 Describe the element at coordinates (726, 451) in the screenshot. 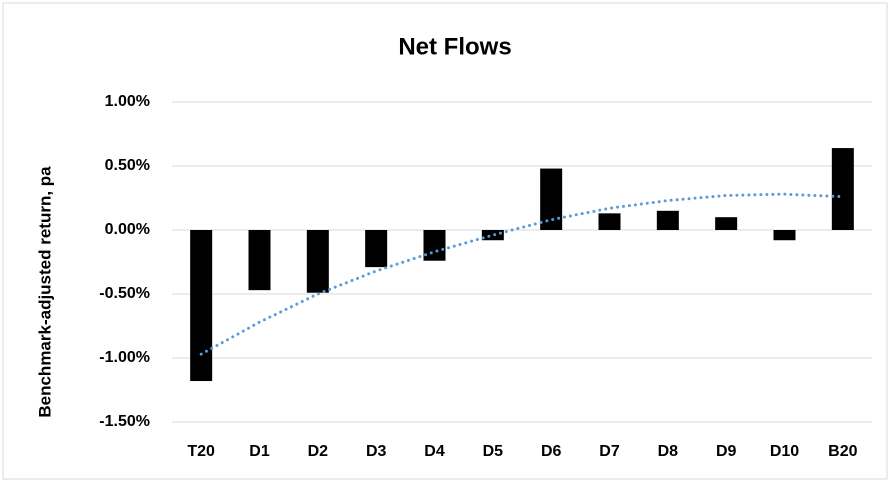

I see `x-tick-label: D9` at that location.